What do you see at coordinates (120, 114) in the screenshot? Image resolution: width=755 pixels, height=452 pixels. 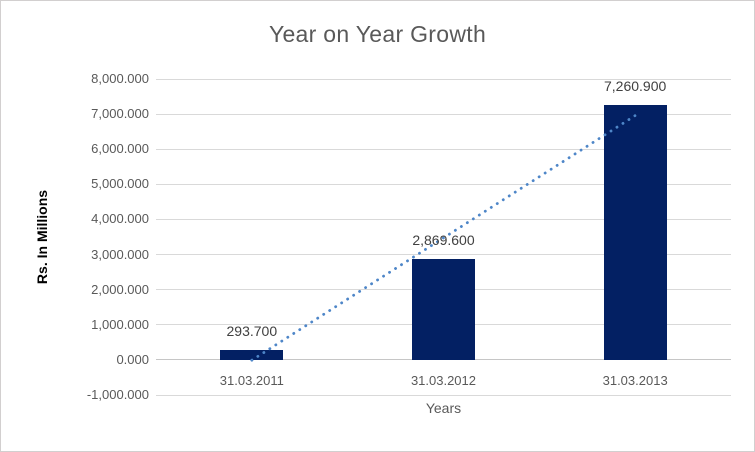 I see `y-tick-label: 7,000.000` at bounding box center [120, 114].